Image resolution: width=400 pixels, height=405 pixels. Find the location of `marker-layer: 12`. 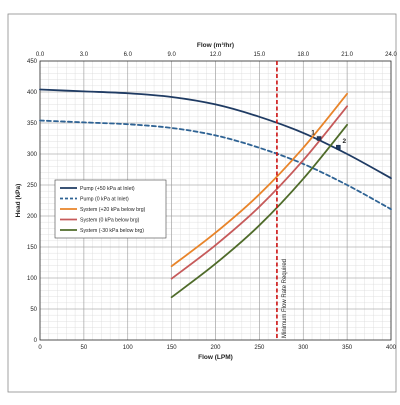

marker-layer: 12 is located at coordinates (329, 140).